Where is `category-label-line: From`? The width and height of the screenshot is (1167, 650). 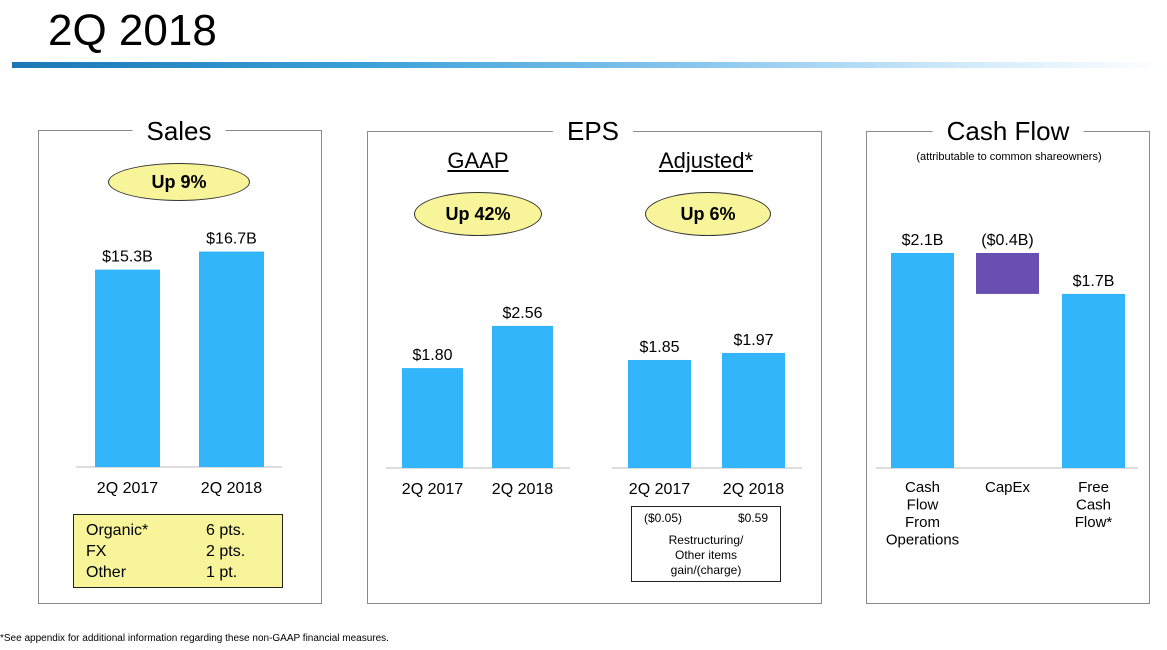
category-label-line: From is located at coordinates (922, 522).